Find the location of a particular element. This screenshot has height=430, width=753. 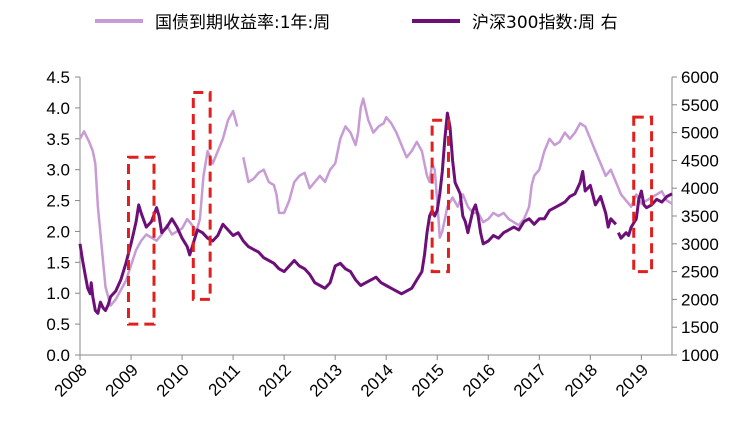

x-tick-label: 2012 is located at coordinates (275, 380).